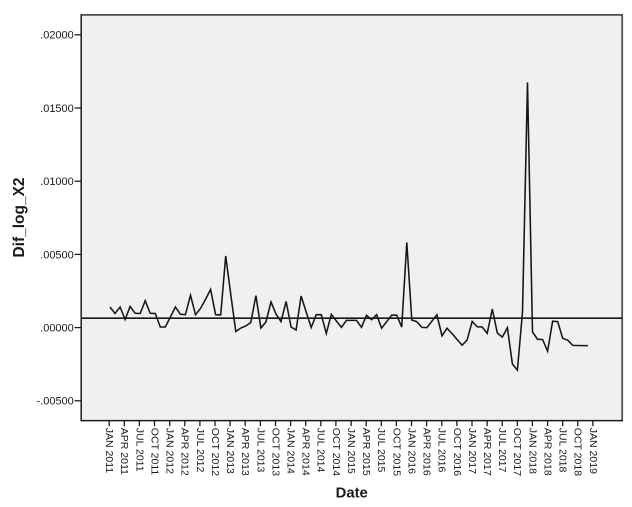 This screenshot has height=507, width=632. What do you see at coordinates (215, 452) in the screenshot?
I see `svg-text: OCT 2012` at bounding box center [215, 452].